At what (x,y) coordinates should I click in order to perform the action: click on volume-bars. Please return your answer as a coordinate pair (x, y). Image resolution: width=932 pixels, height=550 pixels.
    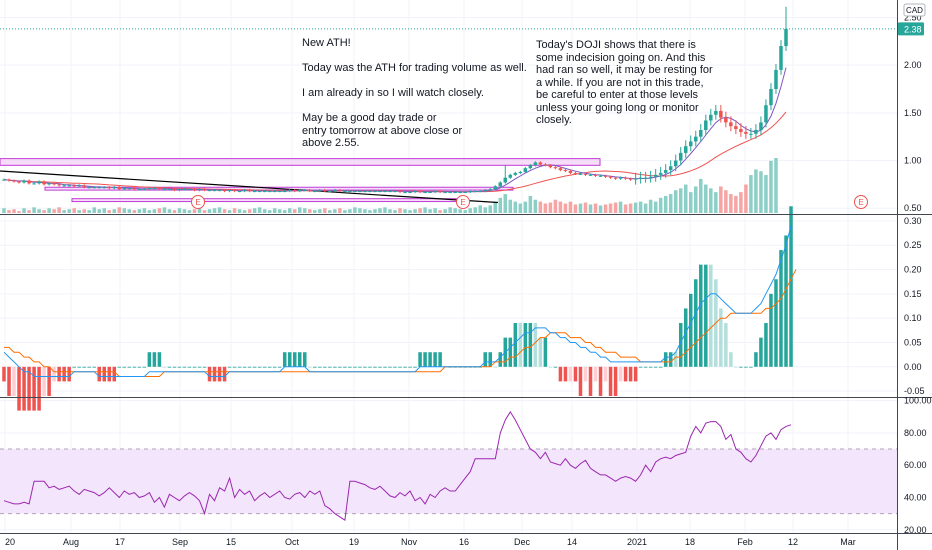
    Looking at the image, I should click on (390, 185).